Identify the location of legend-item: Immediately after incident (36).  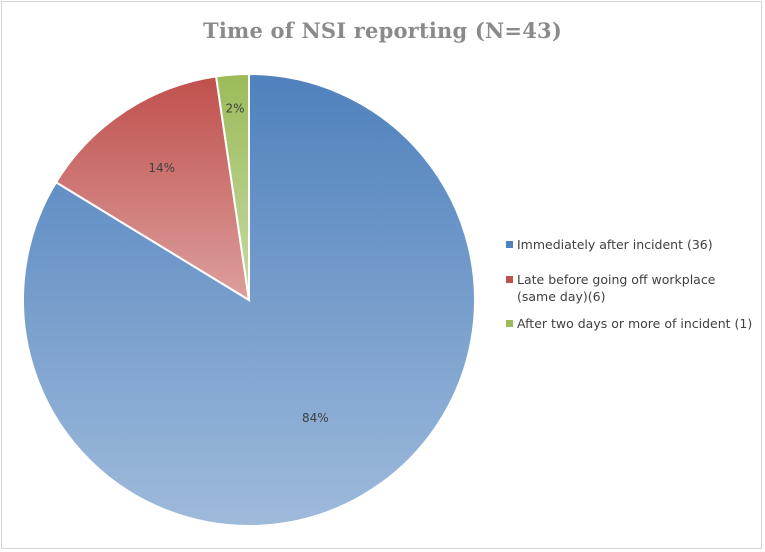
(631, 244).